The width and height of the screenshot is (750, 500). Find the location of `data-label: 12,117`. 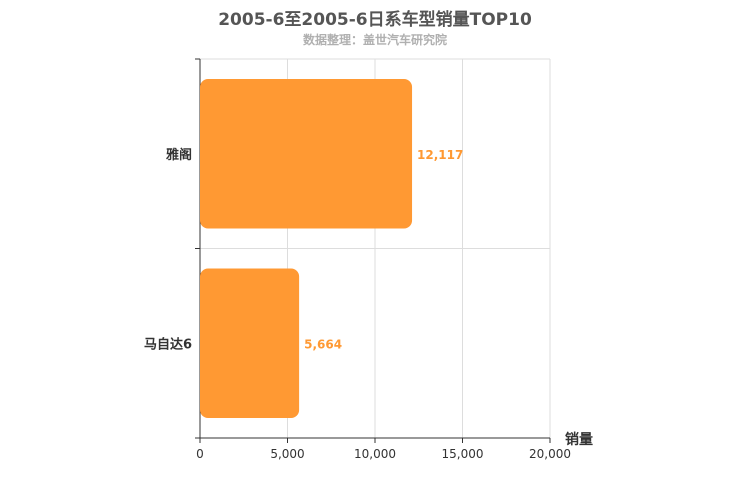

data-label: 12,117 is located at coordinates (440, 155).